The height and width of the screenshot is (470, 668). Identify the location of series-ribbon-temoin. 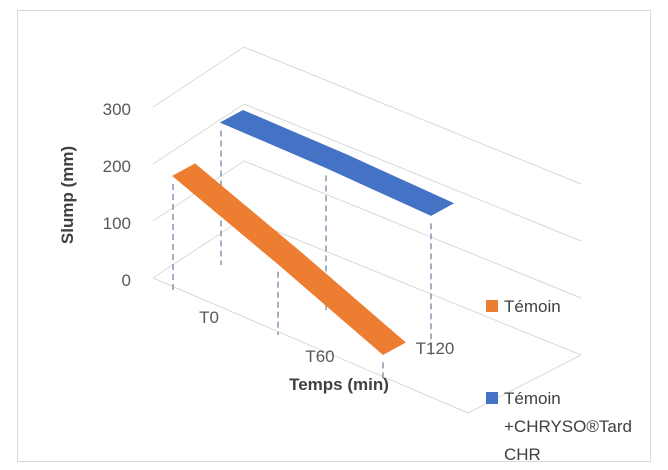
(289, 259).